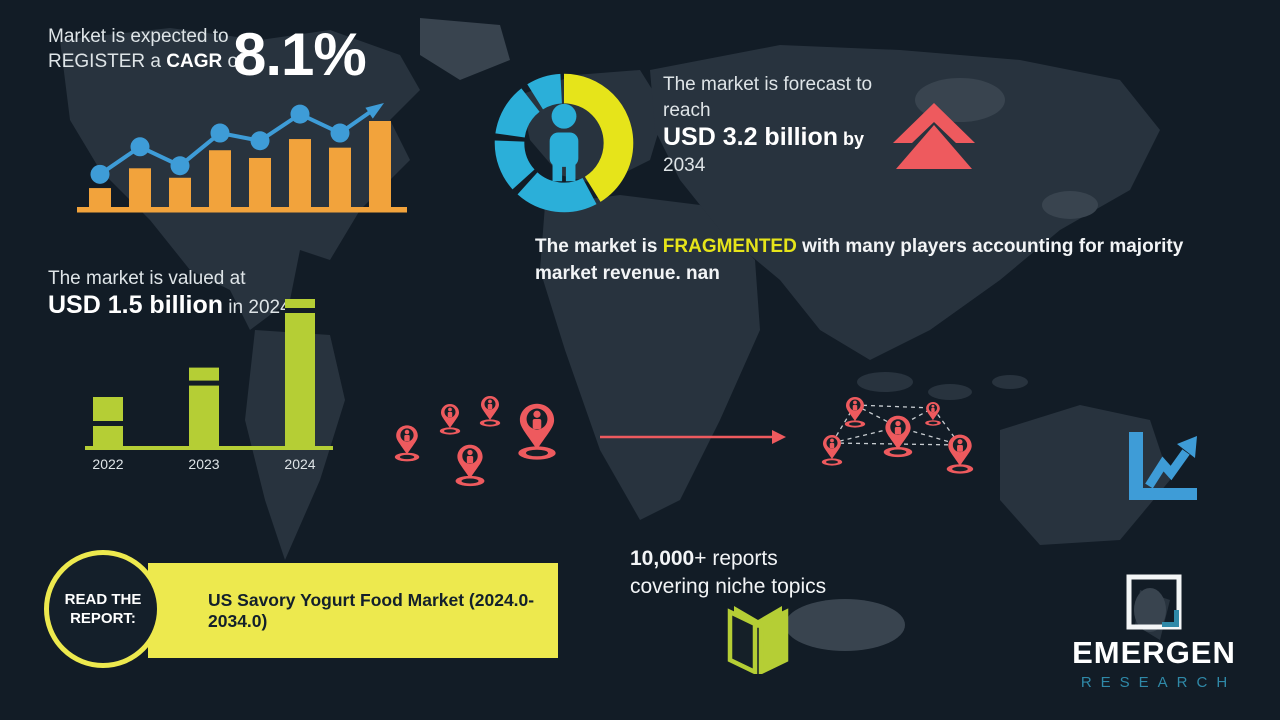  What do you see at coordinates (138, 36) in the screenshot?
I see `cagr-line1: Market is expected to` at bounding box center [138, 36].